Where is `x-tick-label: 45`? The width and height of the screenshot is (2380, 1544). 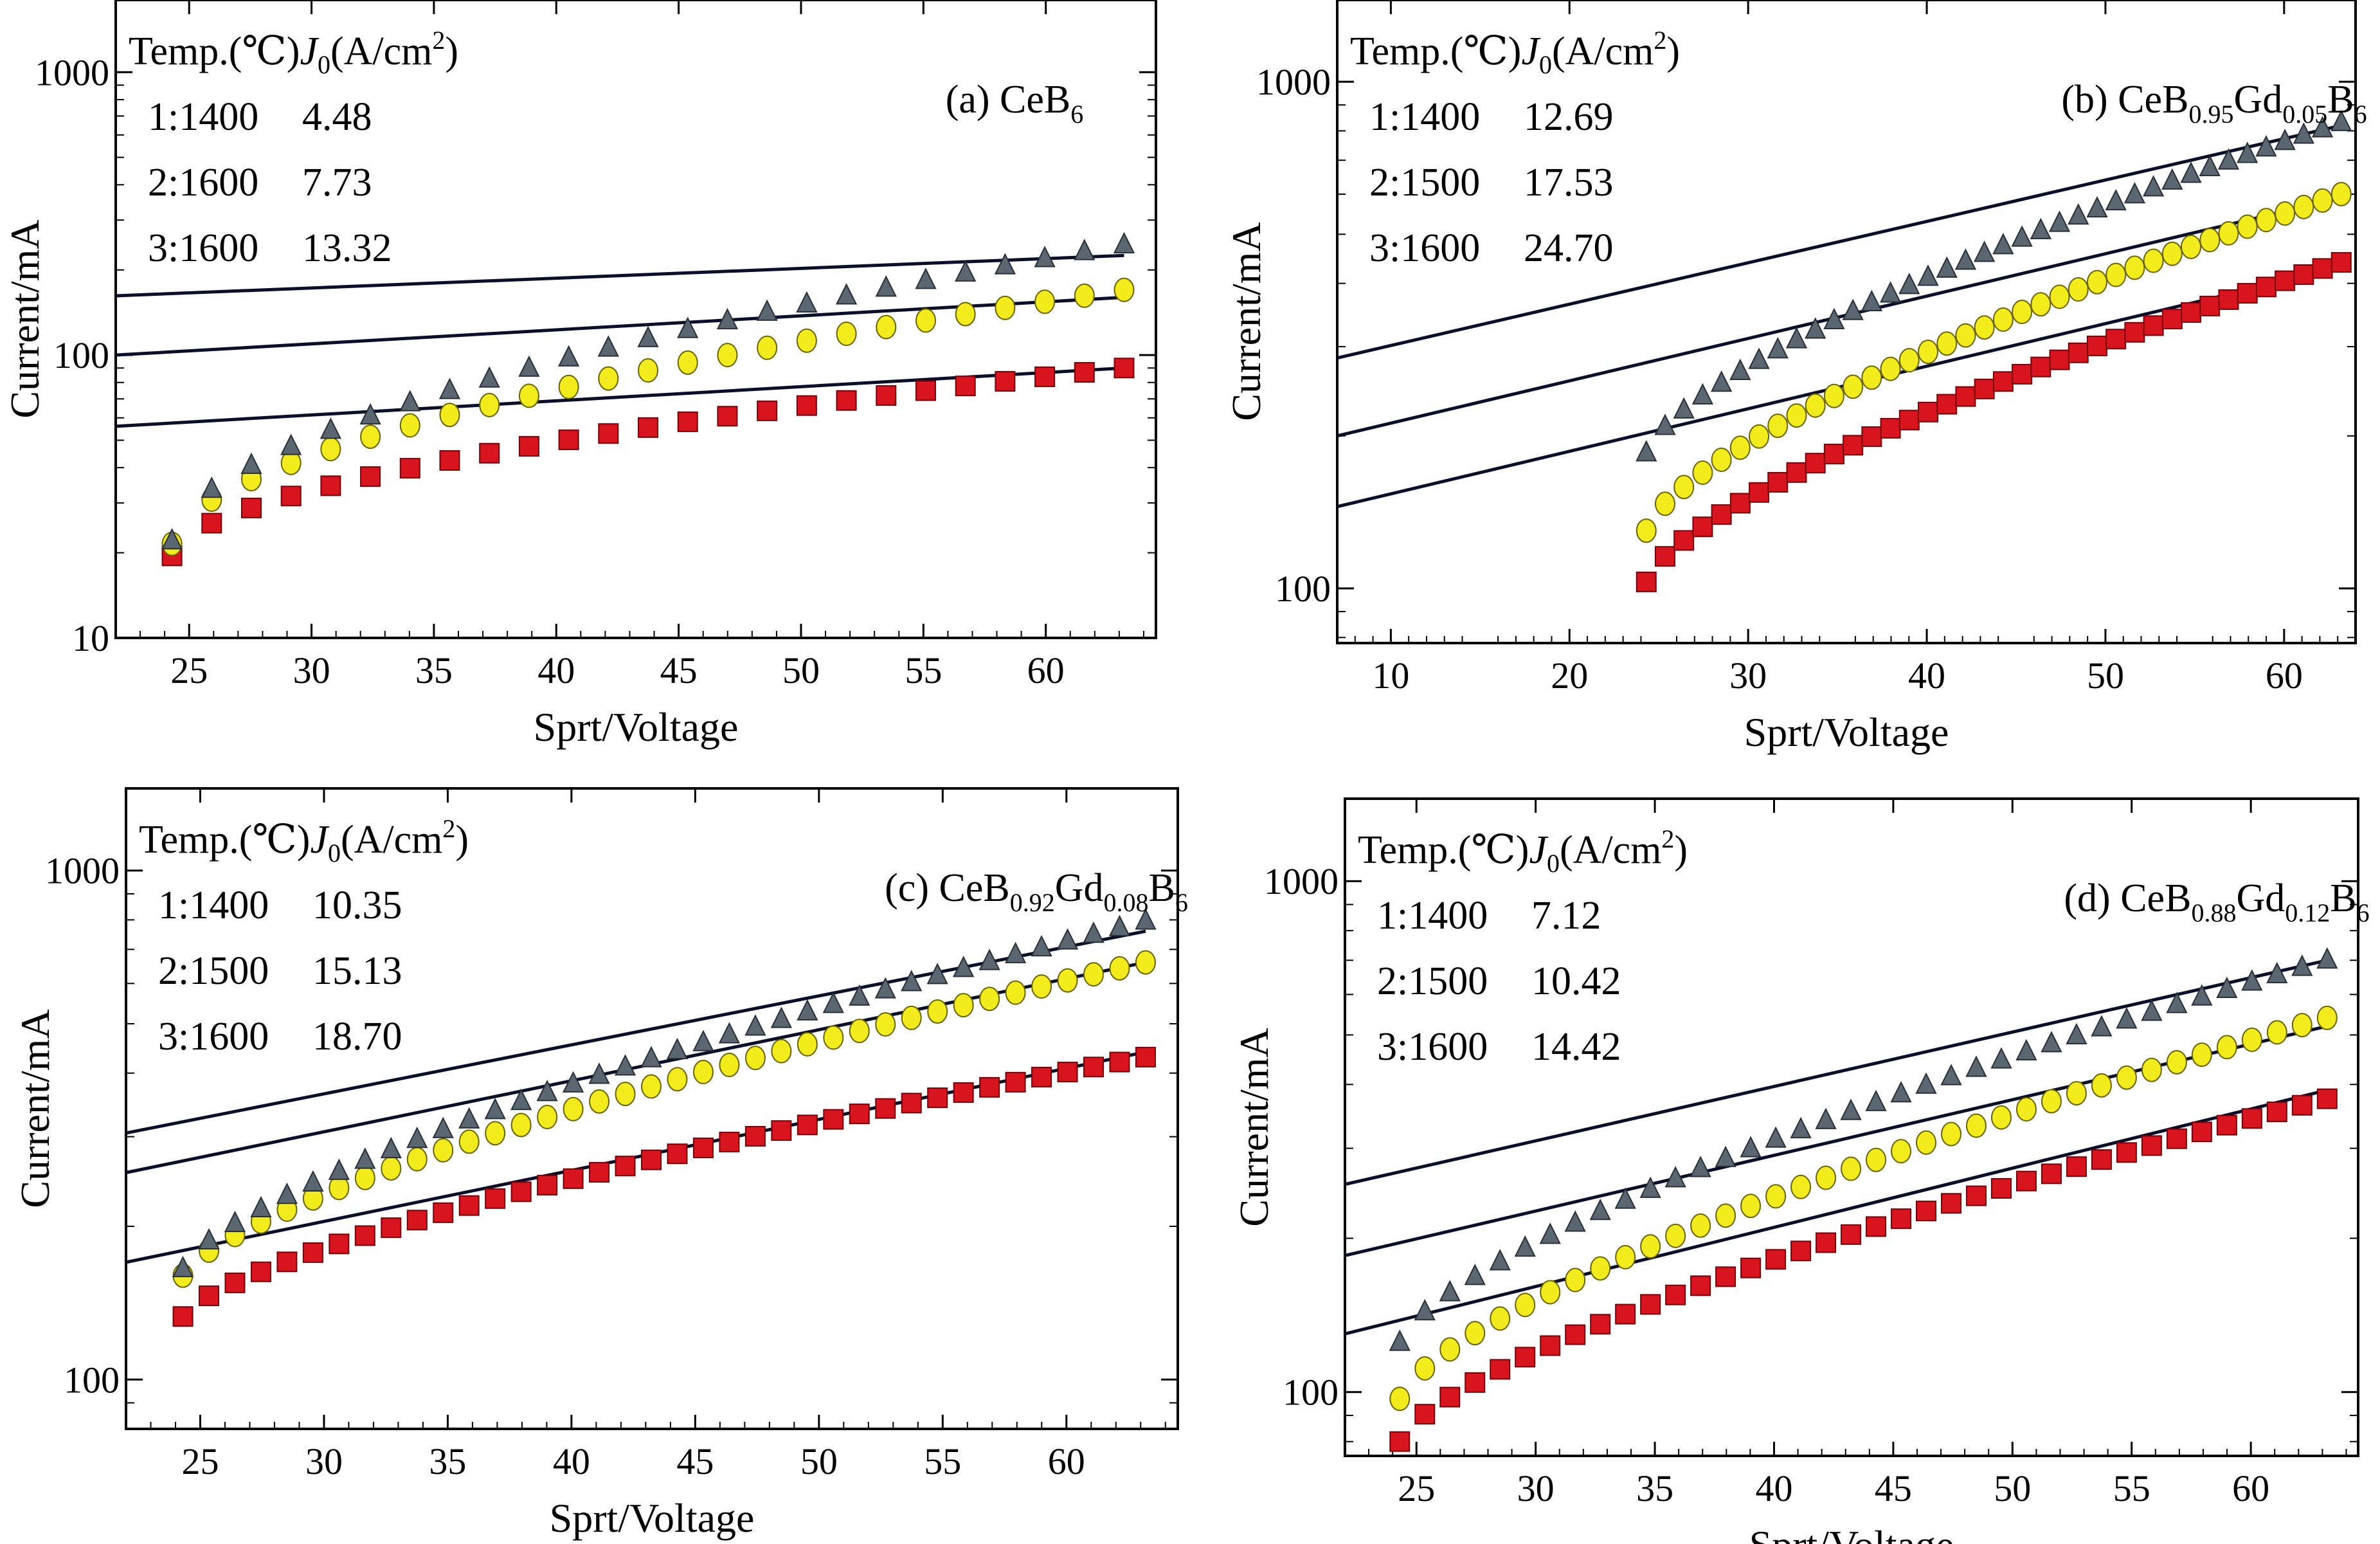
x-tick-label: 45 is located at coordinates (695, 1461).